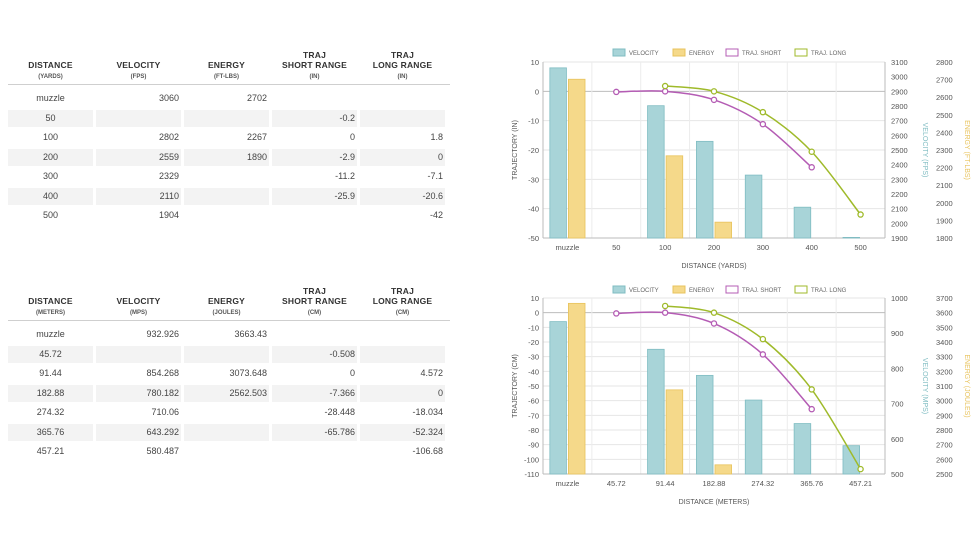 The height and width of the screenshot is (550, 978). What do you see at coordinates (226, 157) in the screenshot?
I see `table-cell: 1890` at bounding box center [226, 157].